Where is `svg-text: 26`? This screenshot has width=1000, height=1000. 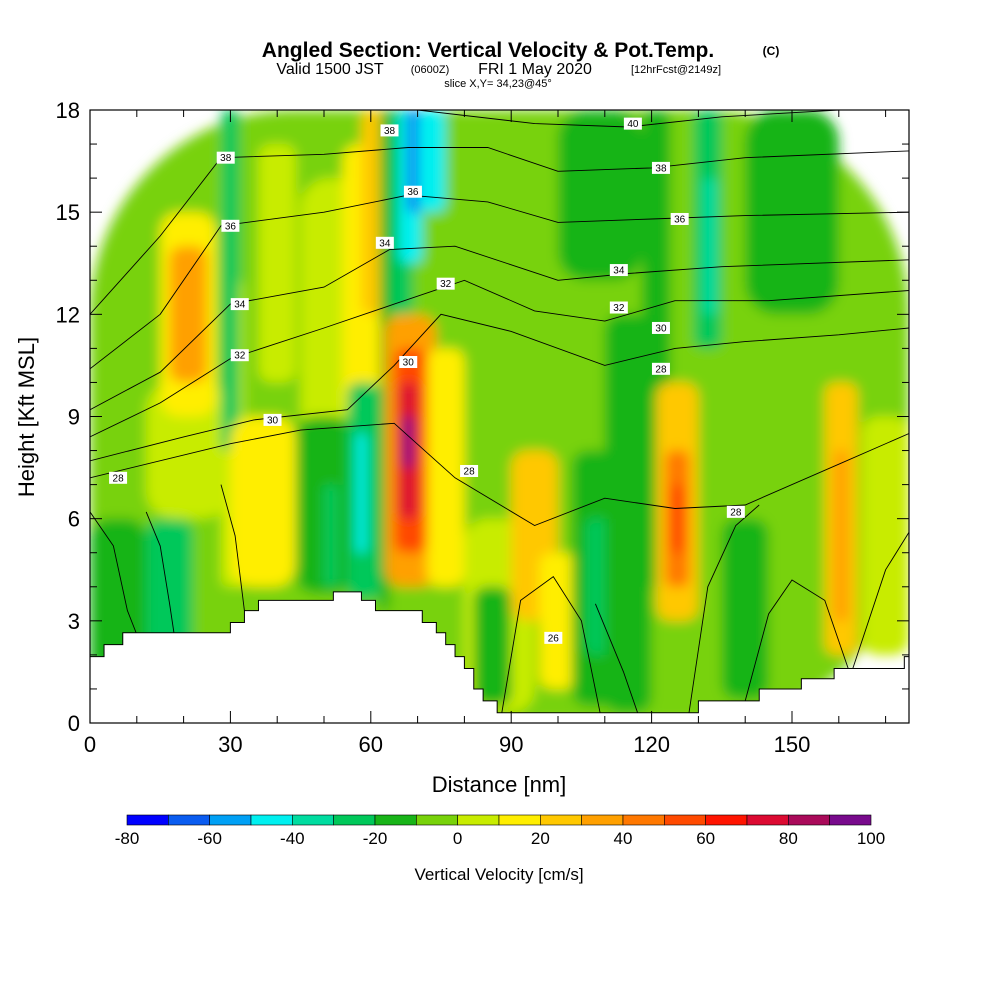 svg-text: 26 is located at coordinates (554, 638).